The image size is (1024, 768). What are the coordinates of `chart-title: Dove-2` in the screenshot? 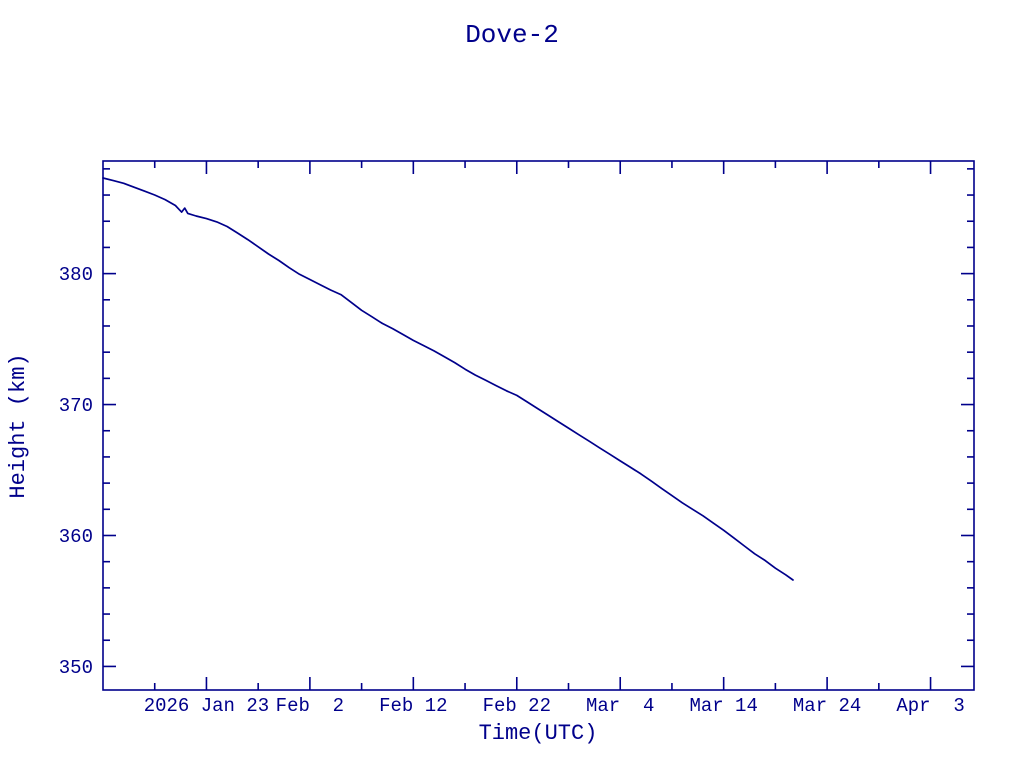 It's located at (512, 35).